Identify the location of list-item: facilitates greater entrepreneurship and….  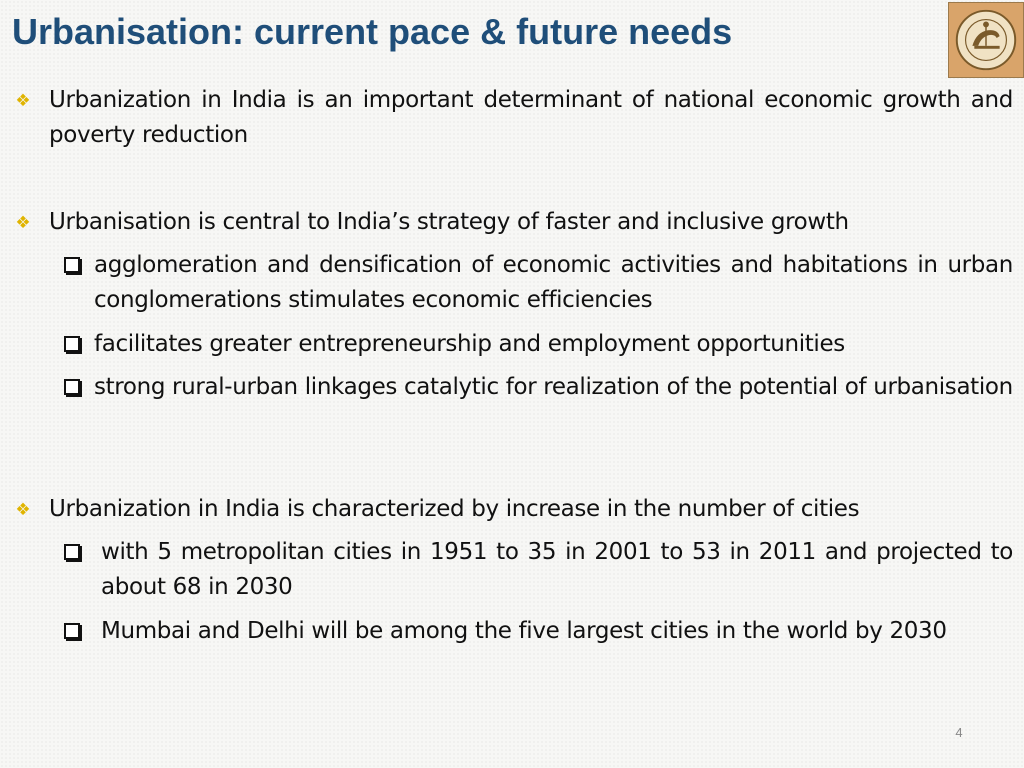
(538, 344).